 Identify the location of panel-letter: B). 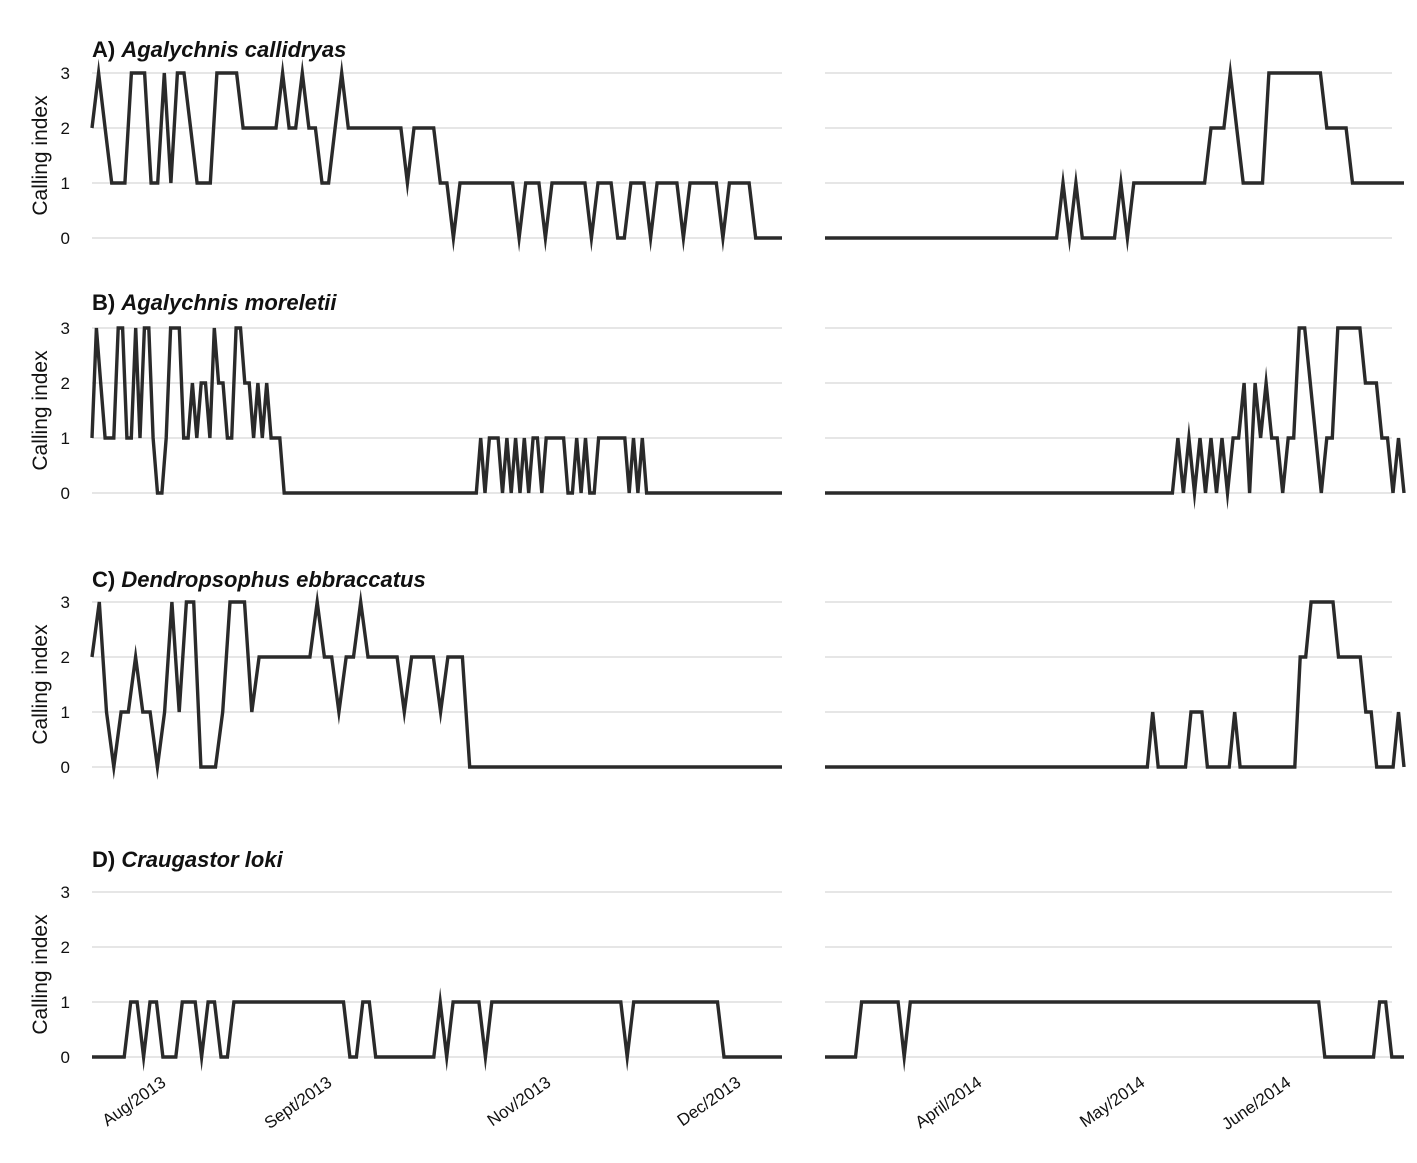
(106, 302).